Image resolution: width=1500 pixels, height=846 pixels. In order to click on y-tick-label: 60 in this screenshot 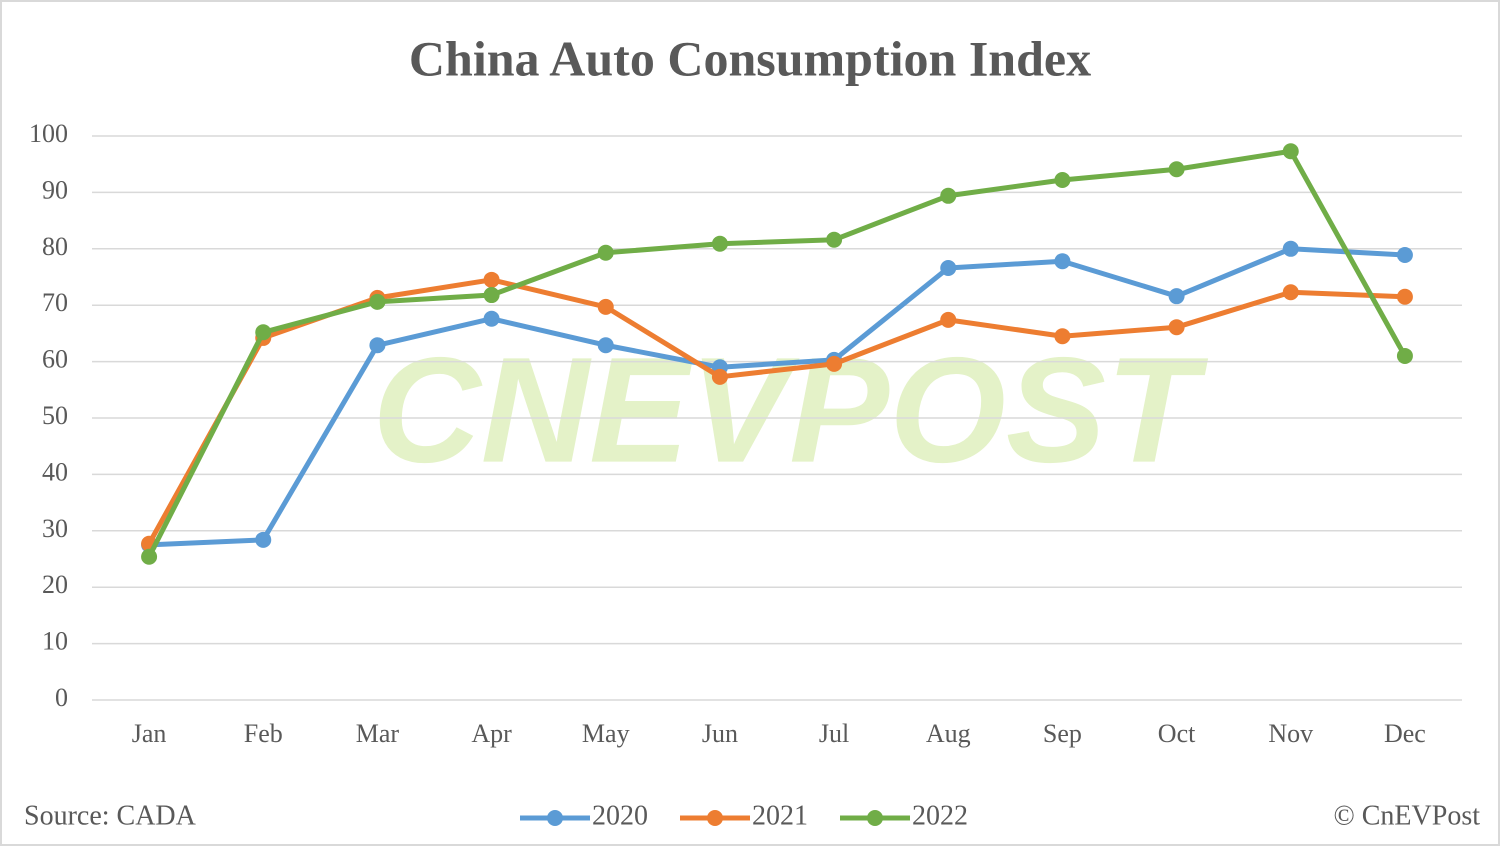, I will do `click(55, 359)`.